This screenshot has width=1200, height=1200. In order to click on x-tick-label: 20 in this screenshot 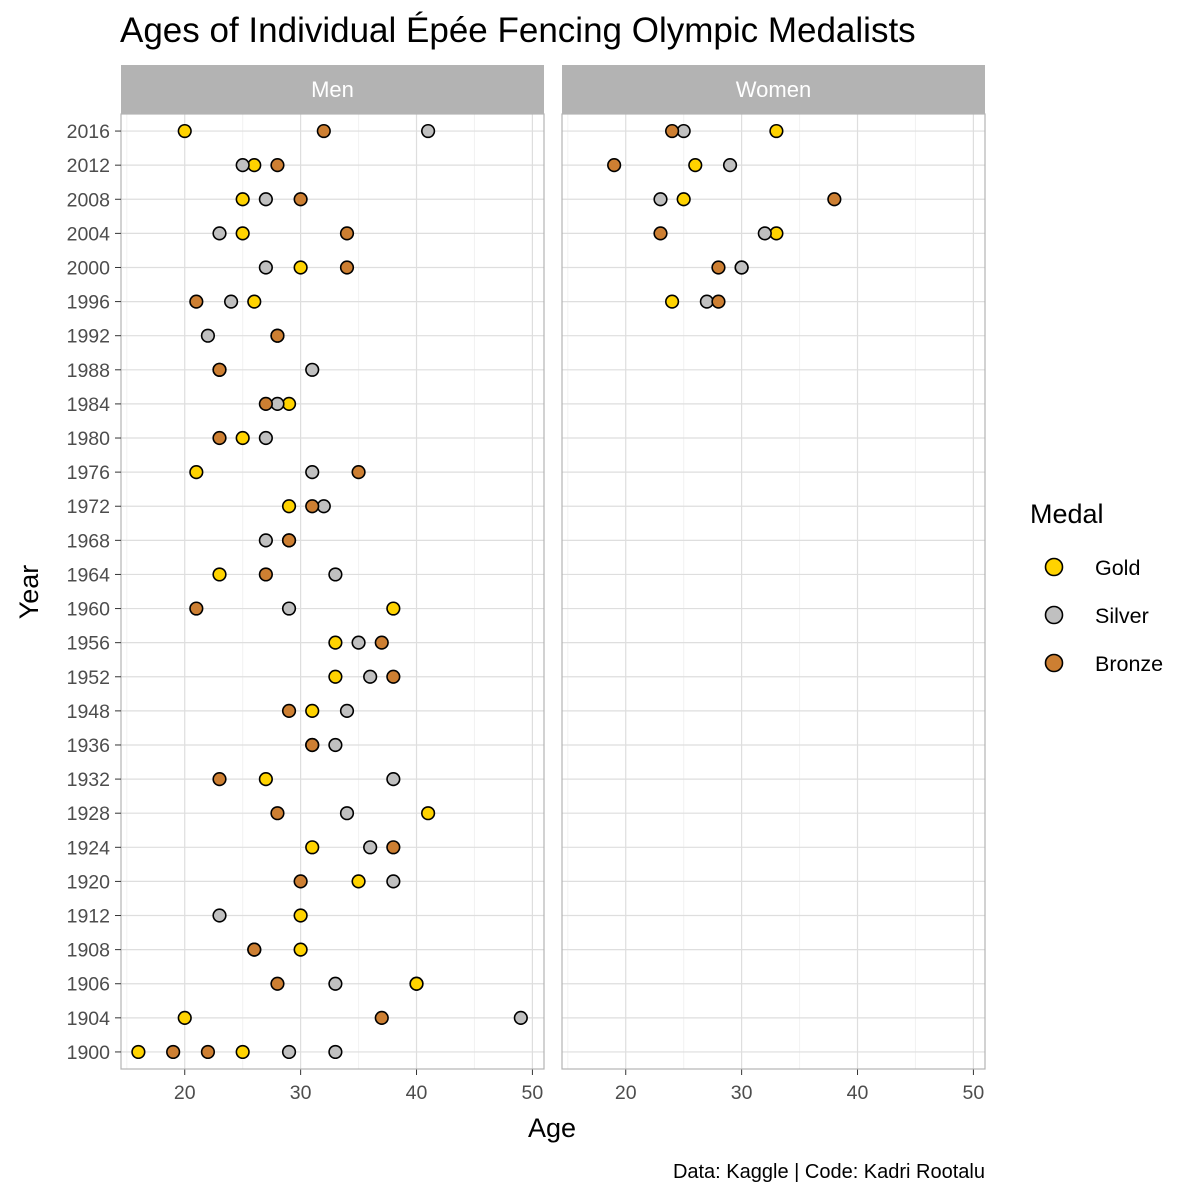, I will do `click(185, 1093)`.